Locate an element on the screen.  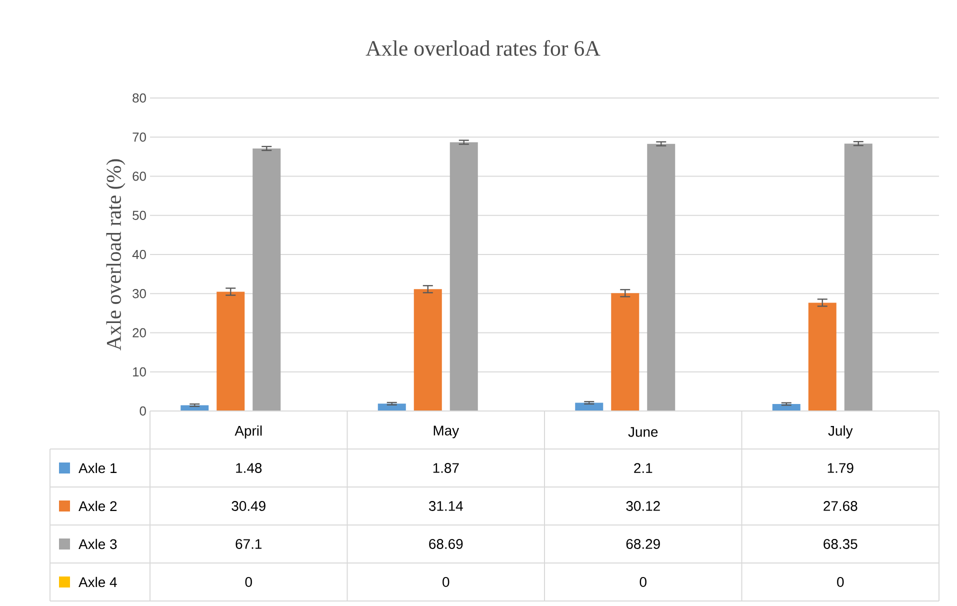
y-tick-label: 30 is located at coordinates (139, 293).